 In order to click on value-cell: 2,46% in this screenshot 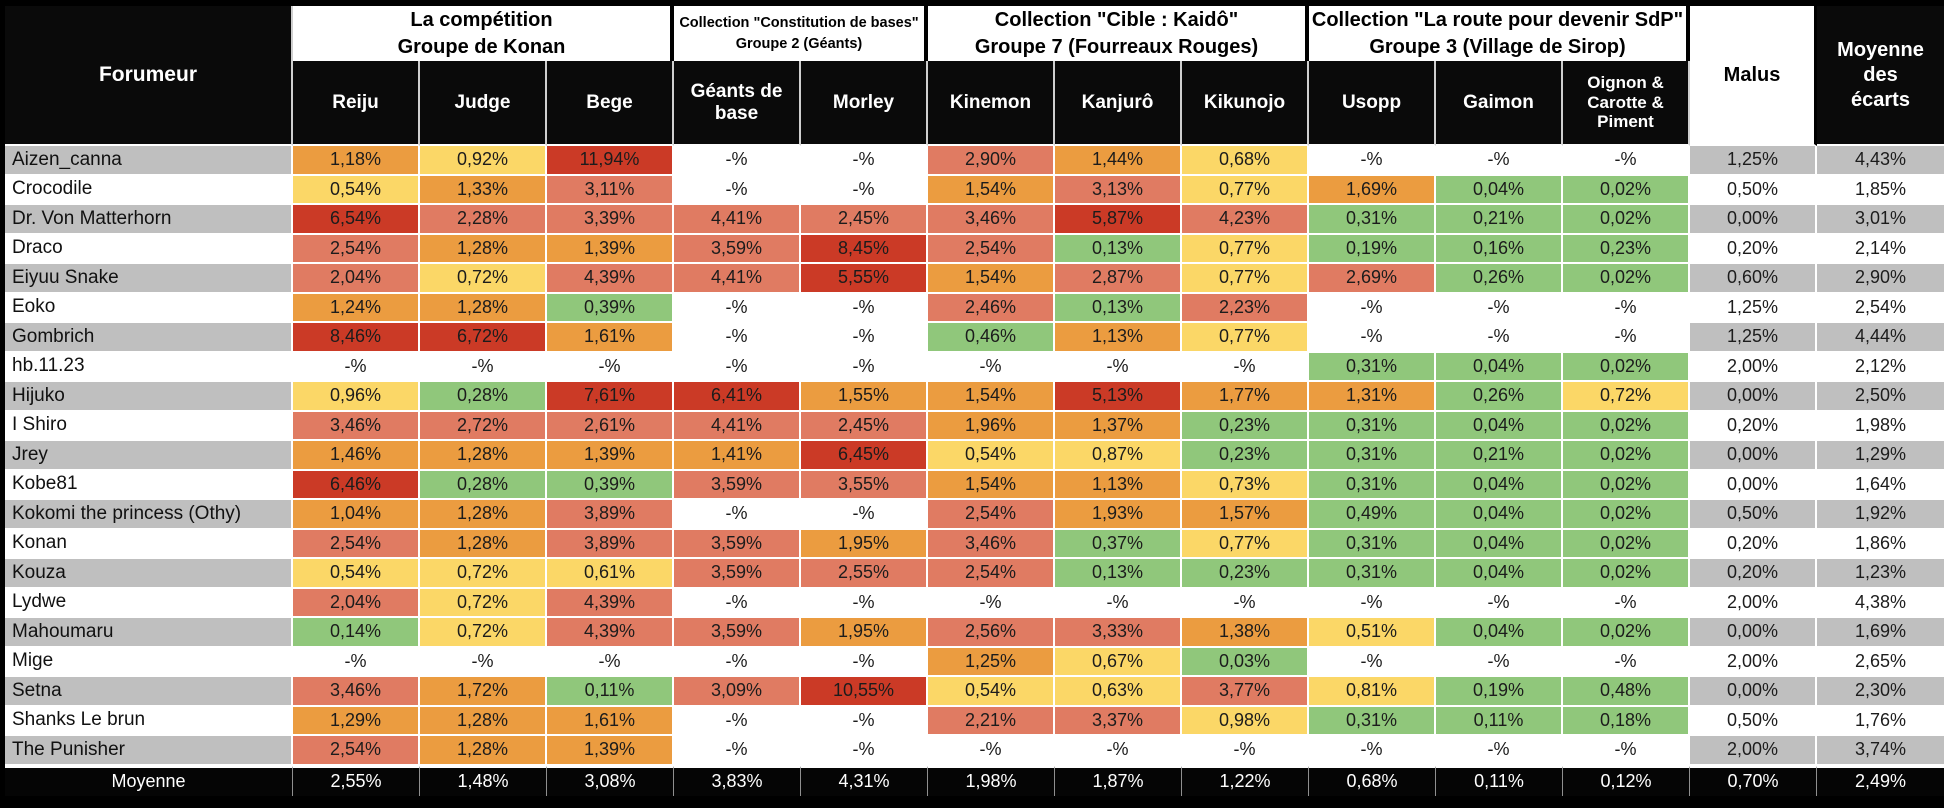, I will do `click(991, 308)`.